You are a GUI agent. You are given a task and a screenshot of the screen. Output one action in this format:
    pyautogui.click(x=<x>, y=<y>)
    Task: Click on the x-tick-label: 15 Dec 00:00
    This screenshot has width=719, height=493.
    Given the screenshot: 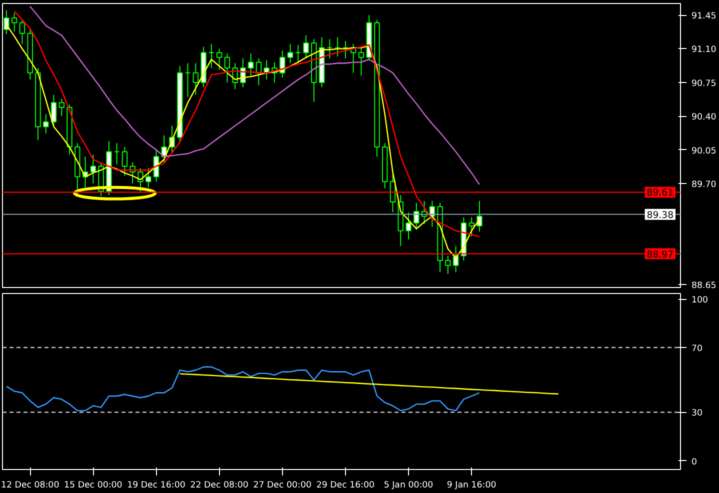 What is the action you would take?
    pyautogui.click(x=93, y=485)
    